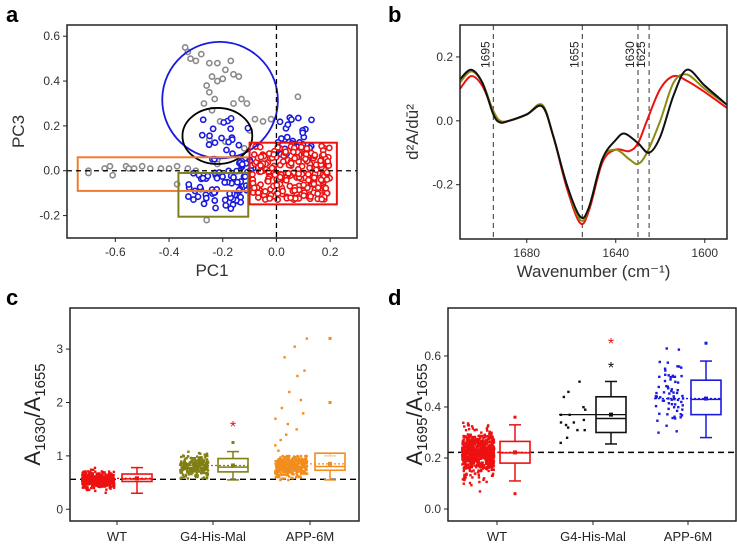 The image size is (737, 544). Describe the element at coordinates (59, 349) in the screenshot. I see `y-tick-label: 3` at that location.